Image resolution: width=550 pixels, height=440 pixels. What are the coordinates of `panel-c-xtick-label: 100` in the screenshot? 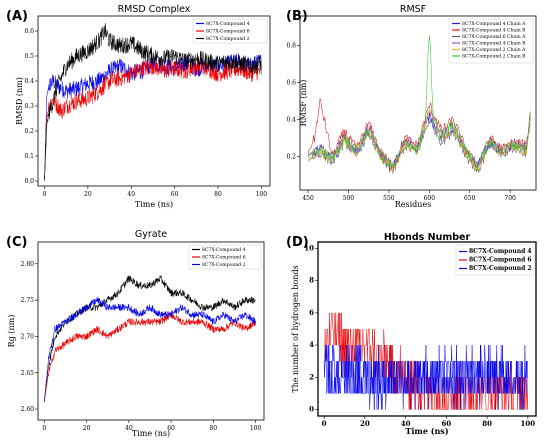 It's located at (256, 428).